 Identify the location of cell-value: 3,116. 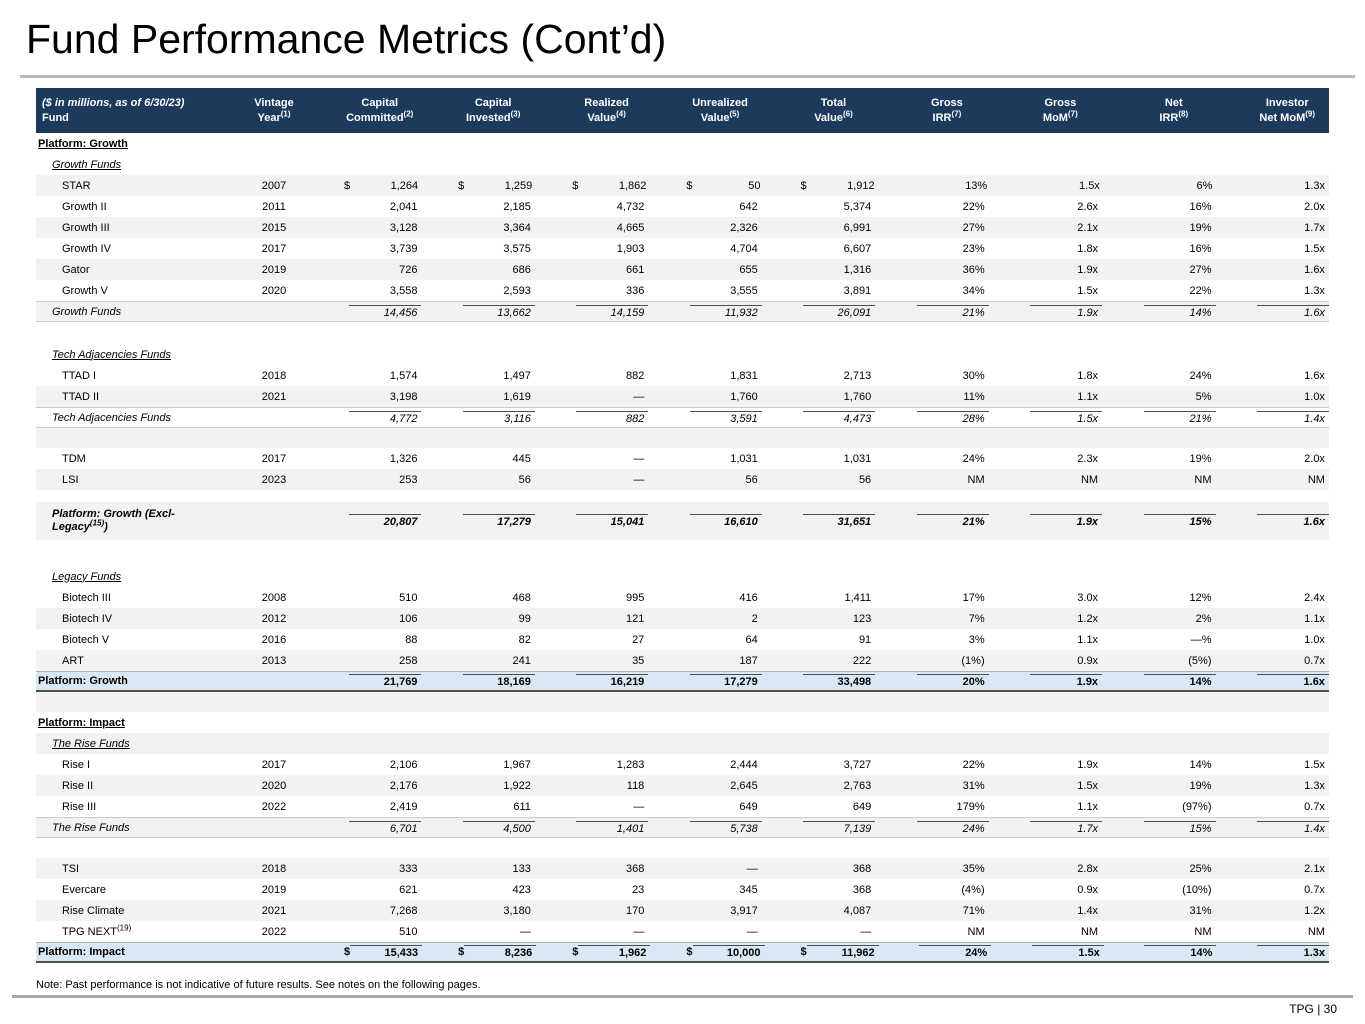
(498, 417).